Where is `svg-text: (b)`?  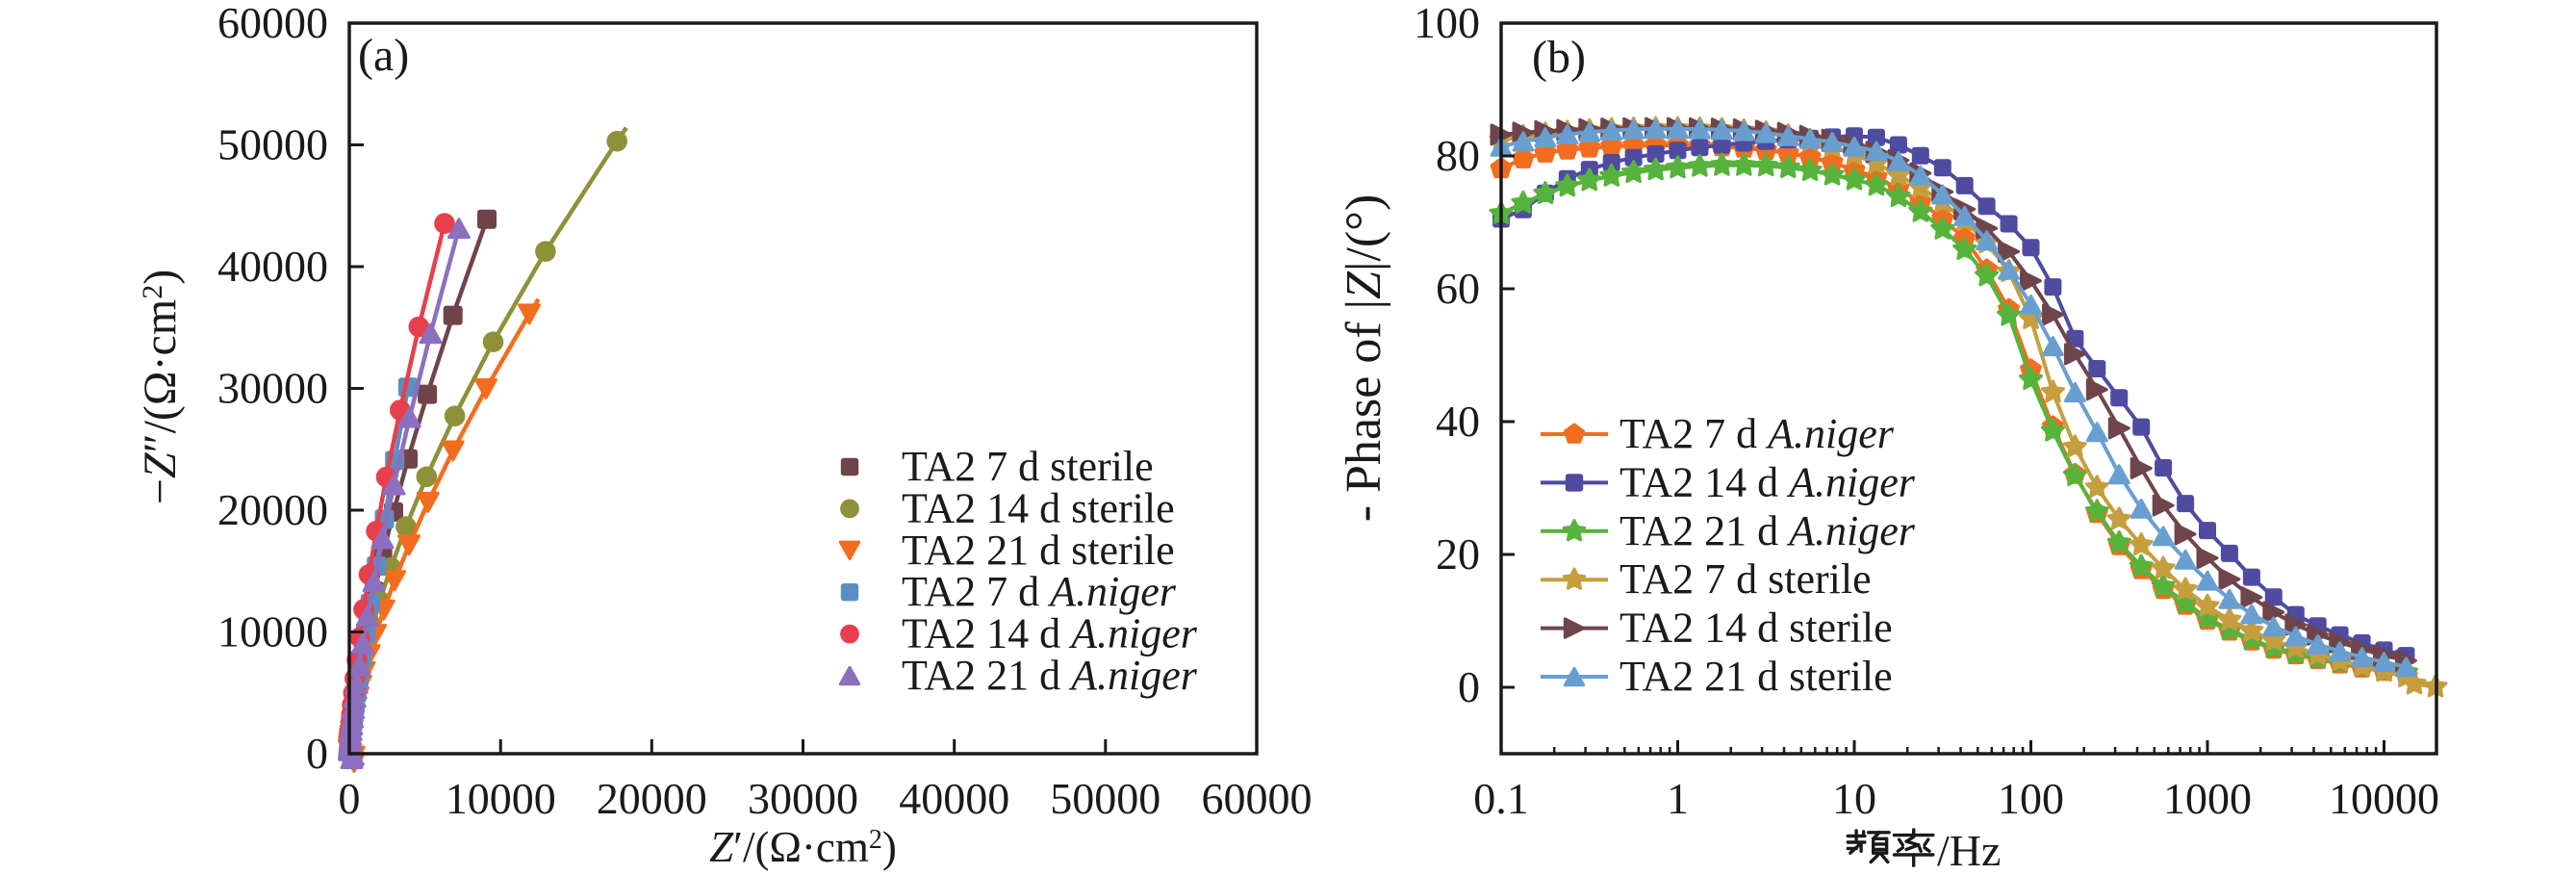 svg-text: (b) is located at coordinates (1559, 58).